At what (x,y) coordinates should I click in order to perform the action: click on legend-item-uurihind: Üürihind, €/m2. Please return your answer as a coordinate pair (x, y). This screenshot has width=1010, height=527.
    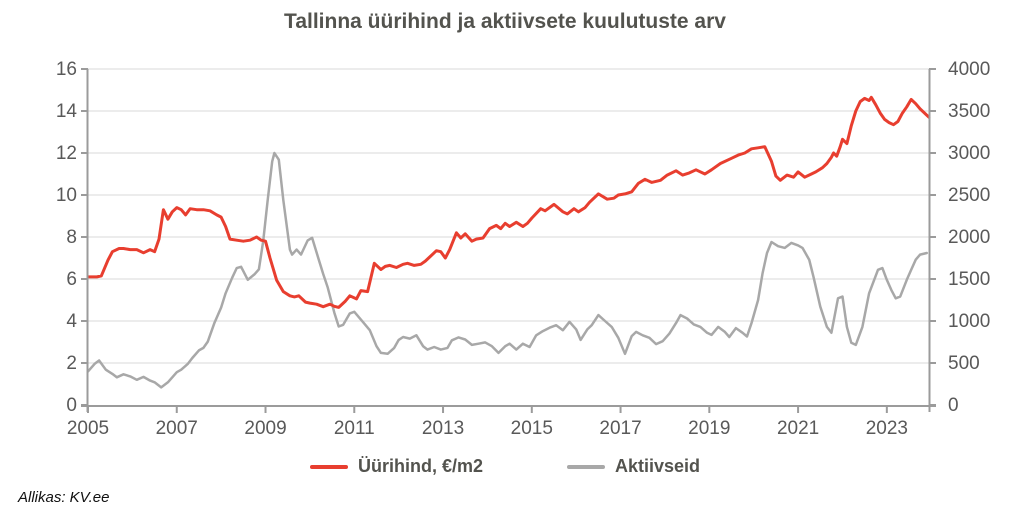
    Looking at the image, I should click on (396, 466).